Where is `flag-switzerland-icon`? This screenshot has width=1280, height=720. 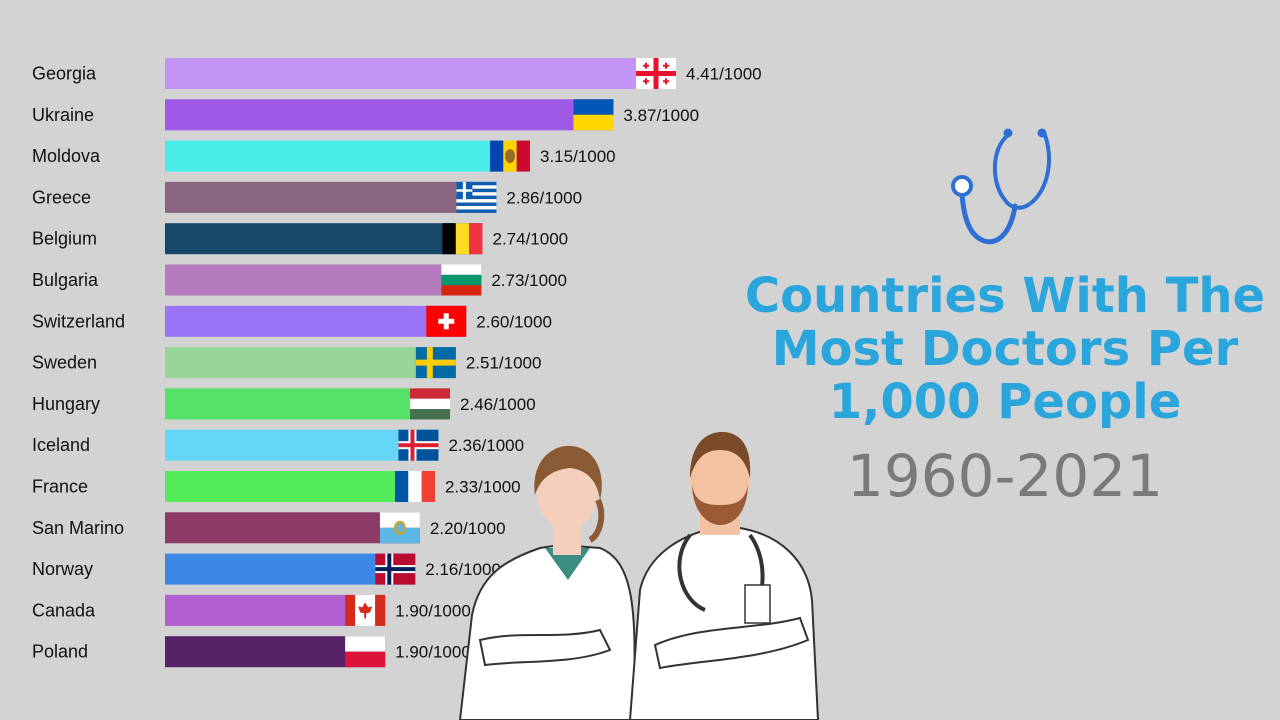 flag-switzerland-icon is located at coordinates (446, 321).